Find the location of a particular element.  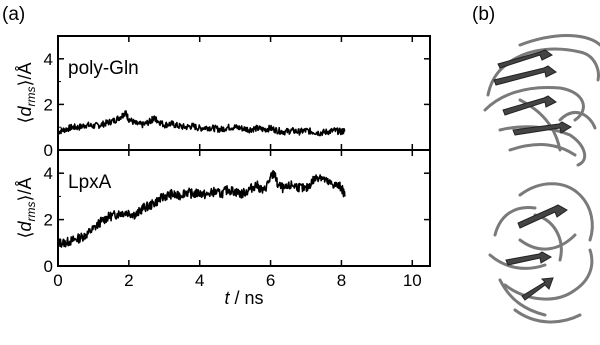

inset-label-top: poly-Gln is located at coordinates (103, 68).